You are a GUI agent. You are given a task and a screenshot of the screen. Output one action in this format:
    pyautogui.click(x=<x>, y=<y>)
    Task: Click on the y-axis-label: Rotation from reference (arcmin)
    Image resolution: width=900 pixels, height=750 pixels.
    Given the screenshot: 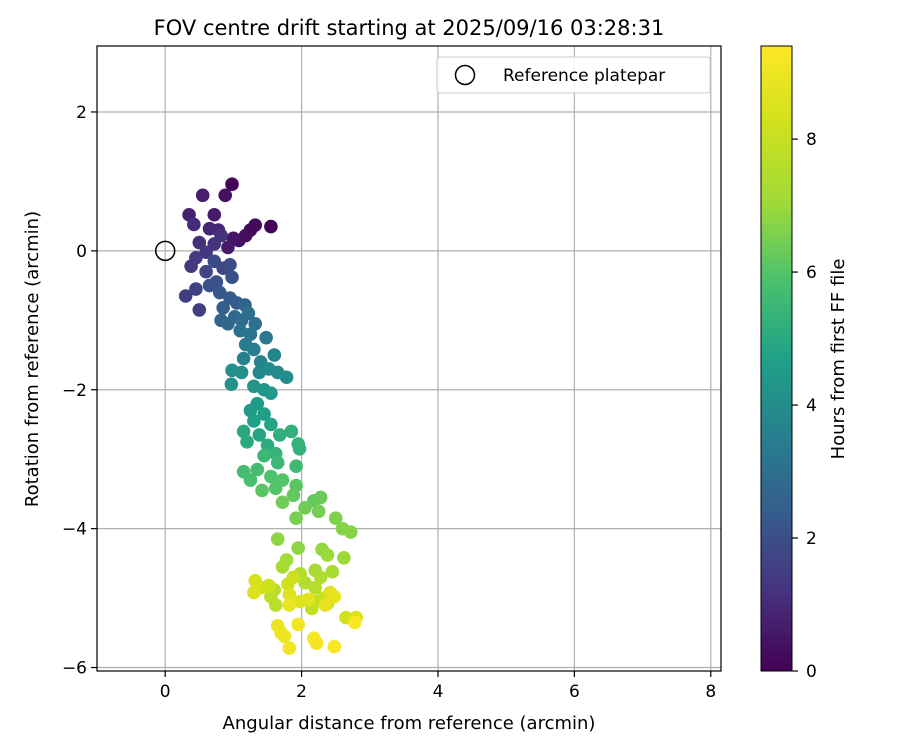 What is the action you would take?
    pyautogui.click(x=32, y=359)
    